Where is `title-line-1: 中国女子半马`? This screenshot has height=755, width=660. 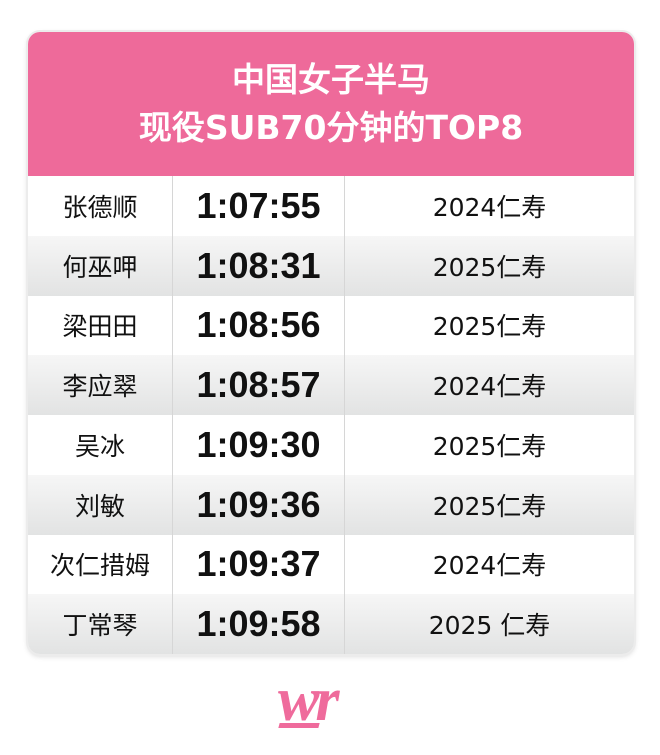
title-line-1: 中国女子半马 is located at coordinates (331, 79).